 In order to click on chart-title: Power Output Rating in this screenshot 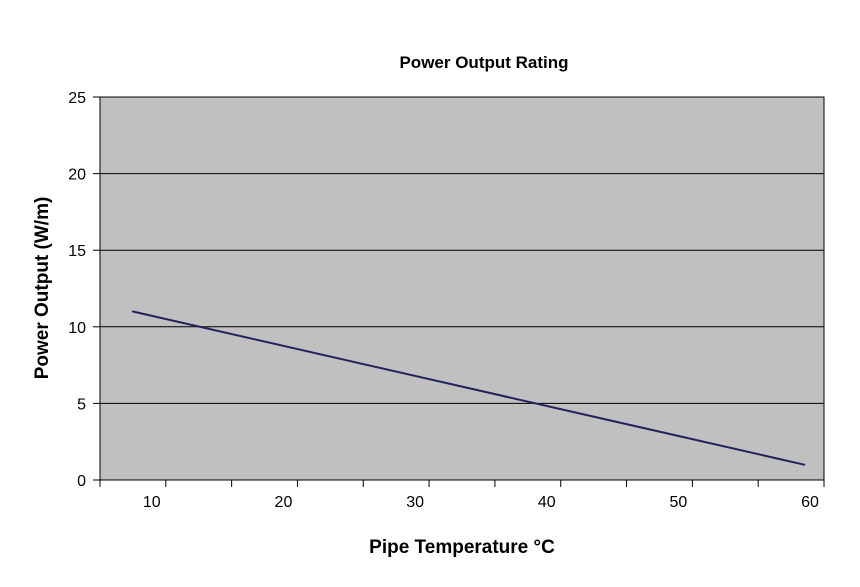, I will do `click(483, 62)`.